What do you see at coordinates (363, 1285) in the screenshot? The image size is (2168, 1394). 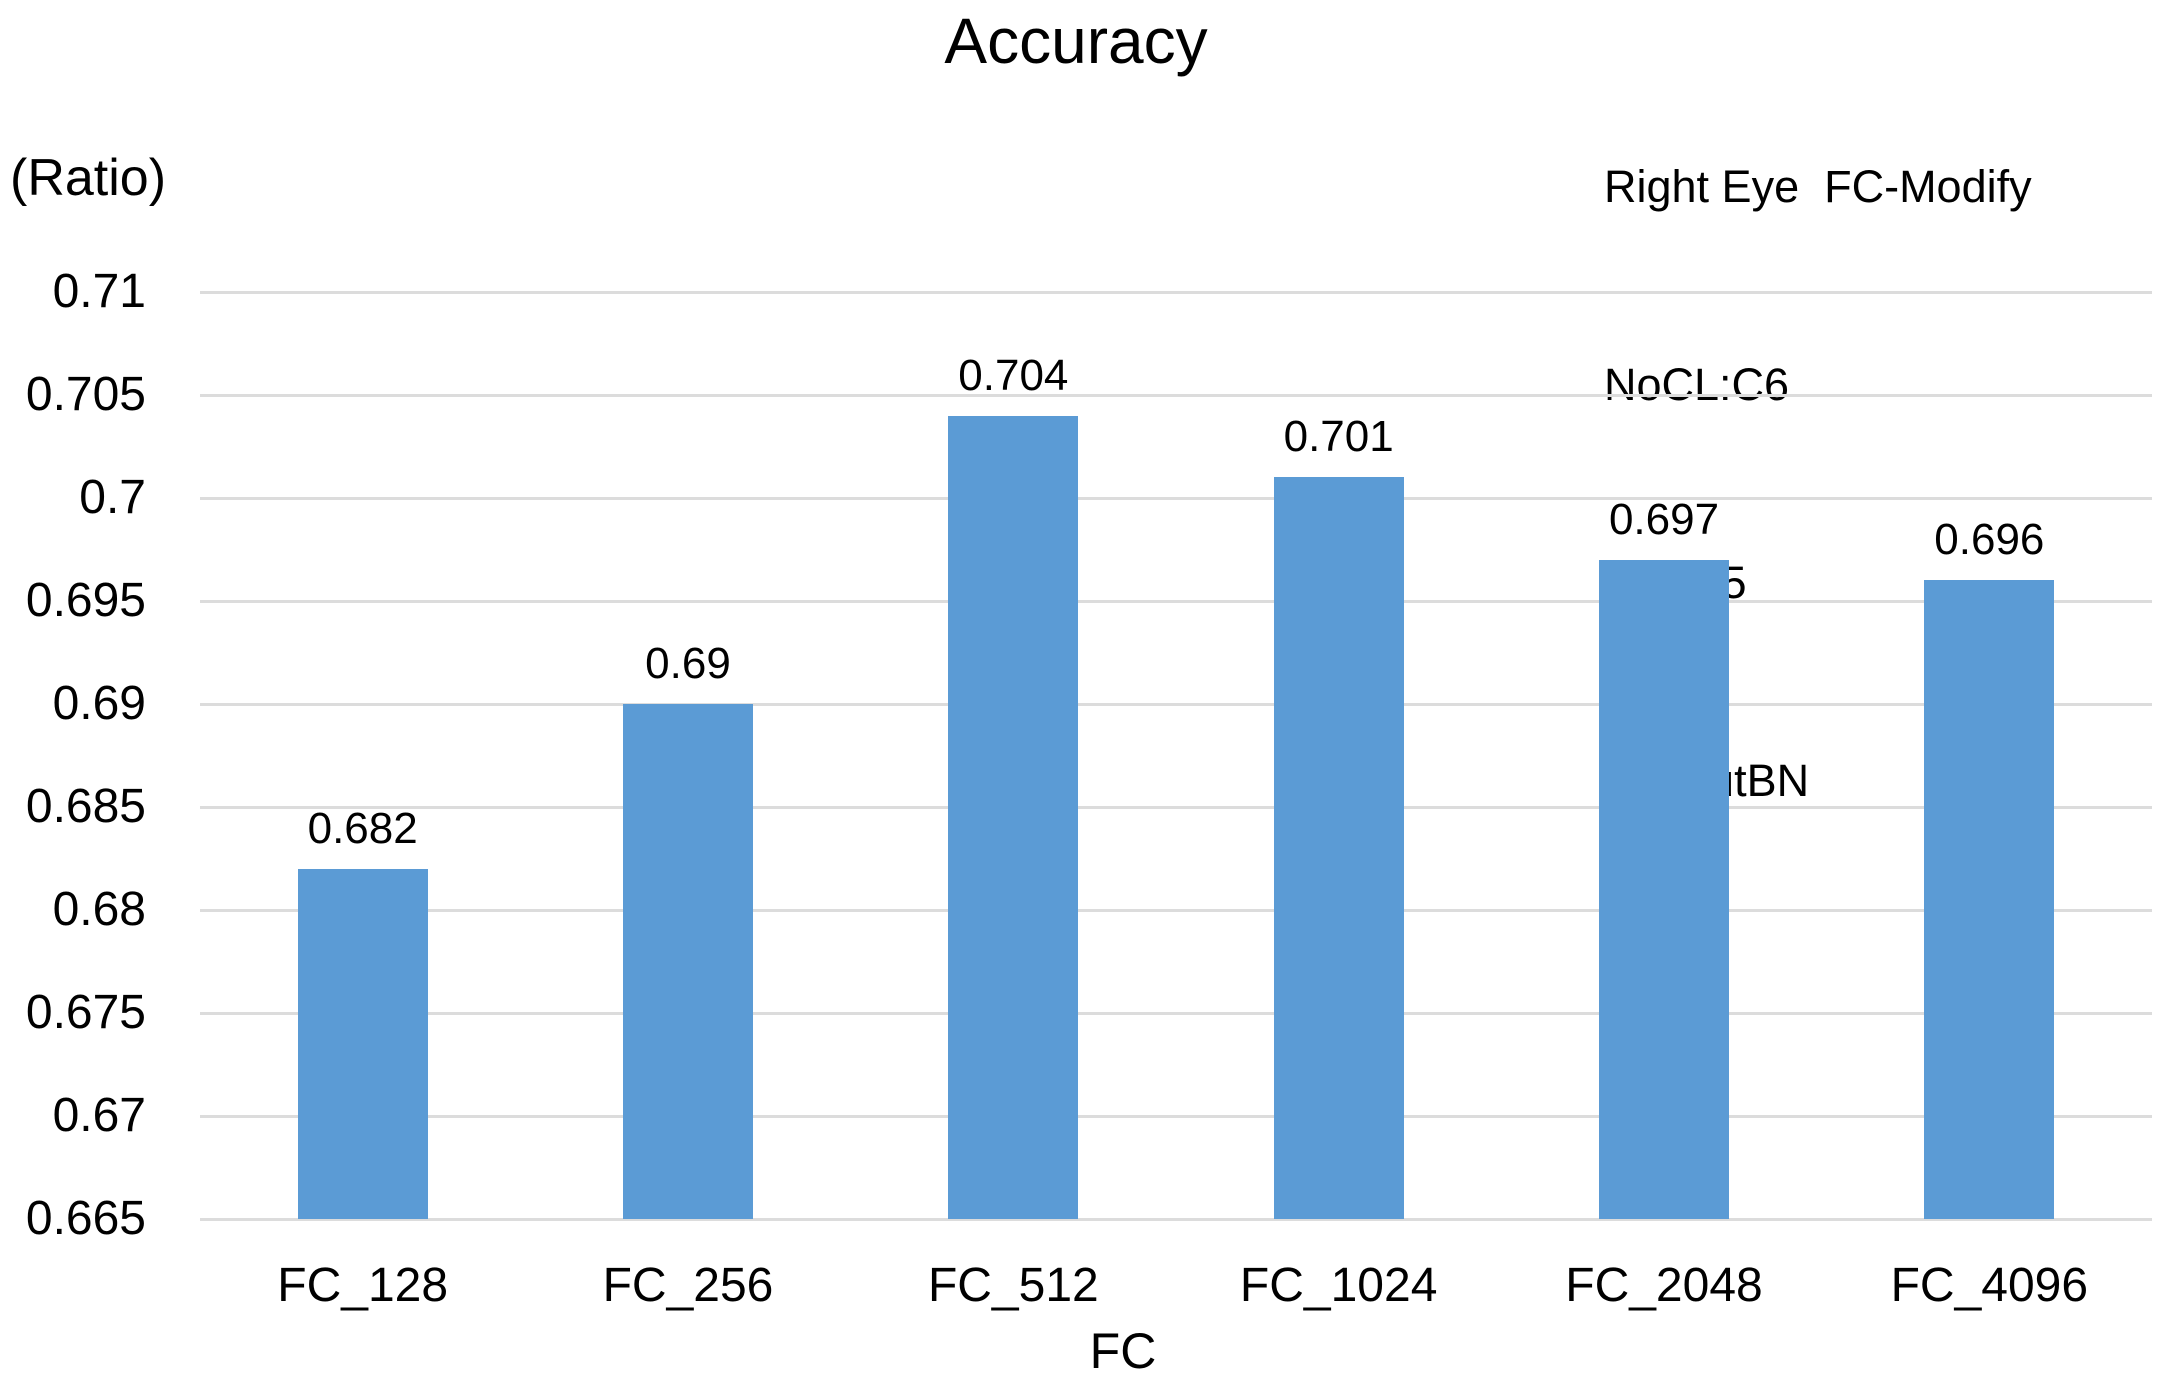 I see `x-tick-label: FC_128` at bounding box center [363, 1285].